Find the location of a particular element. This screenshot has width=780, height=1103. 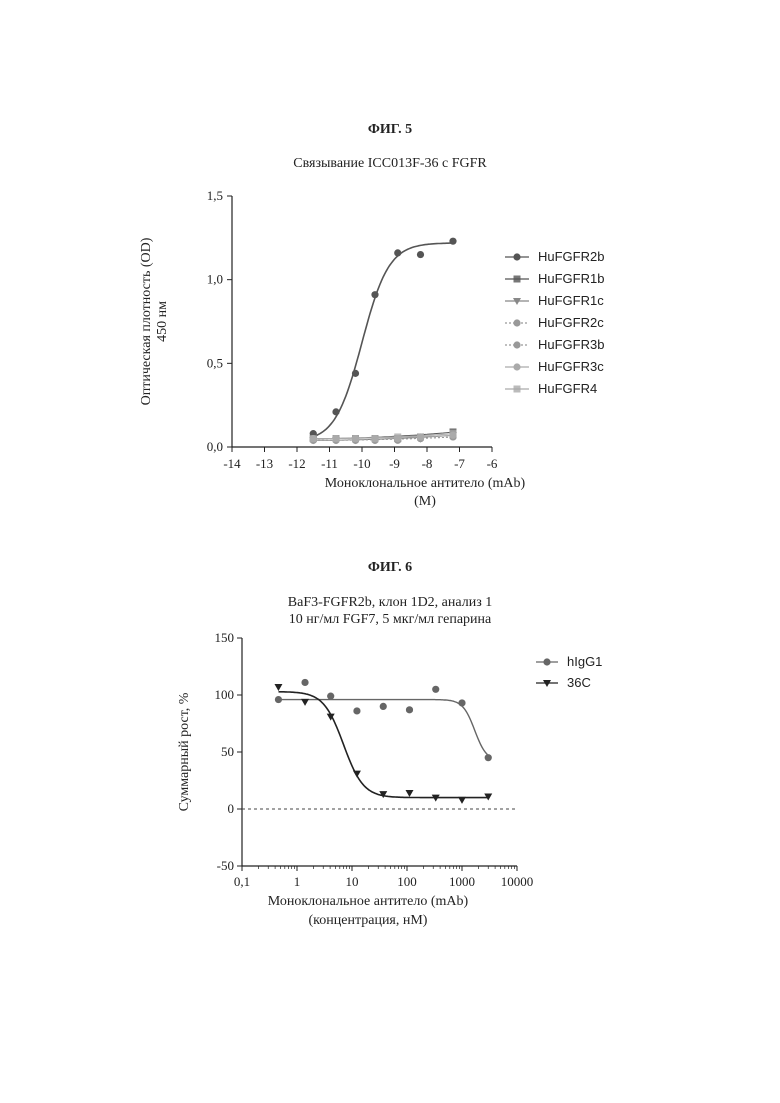

legend-label-hIgG1: hIgG1 is located at coordinates (584, 661).